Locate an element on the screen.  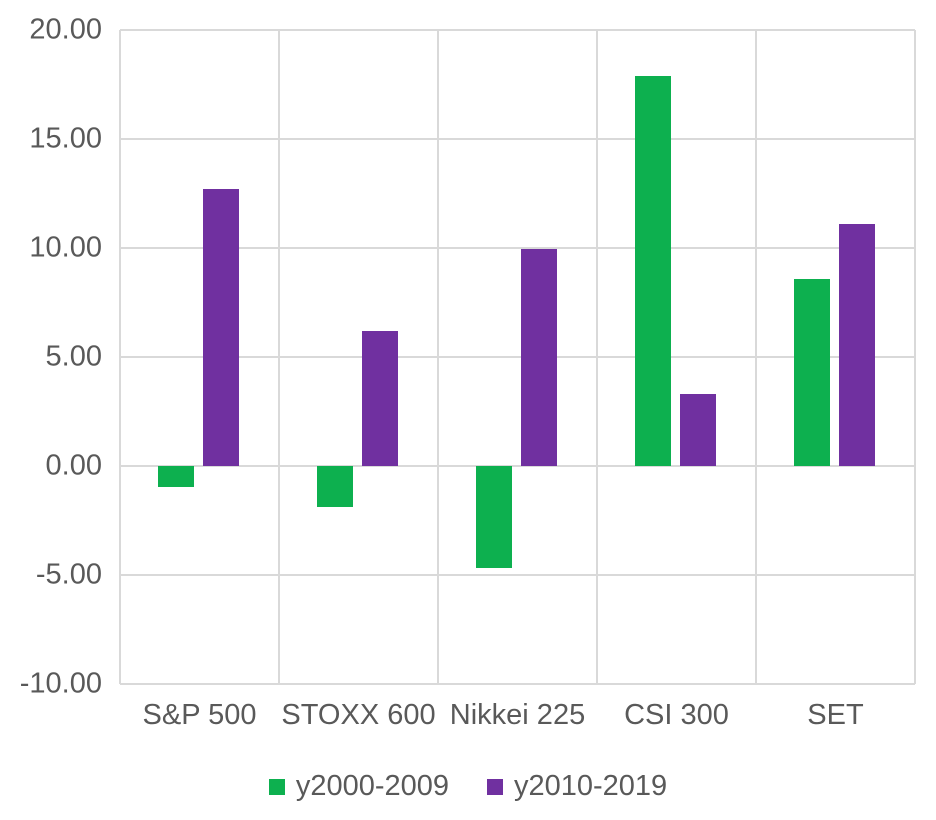
x-axis-category-label: CSI 300 is located at coordinates (676, 715).